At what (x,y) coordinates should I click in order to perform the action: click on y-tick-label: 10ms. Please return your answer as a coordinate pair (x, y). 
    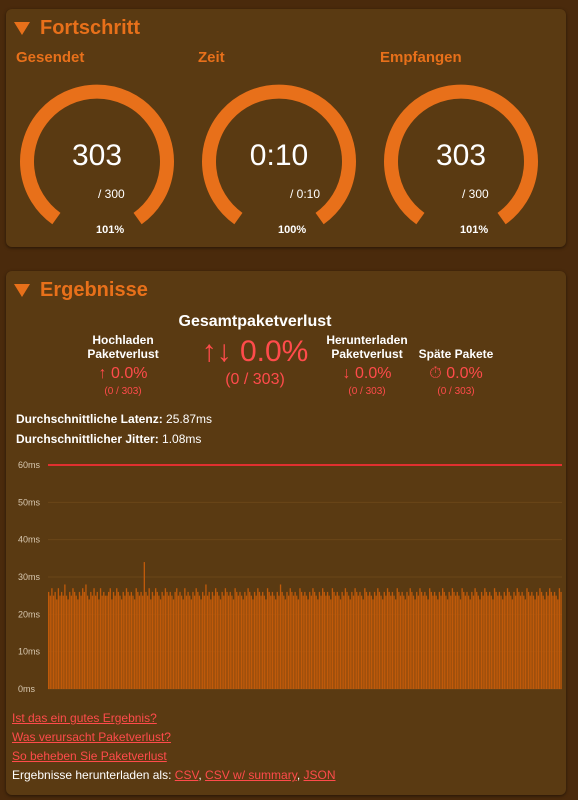
    Looking at the image, I should click on (29, 652).